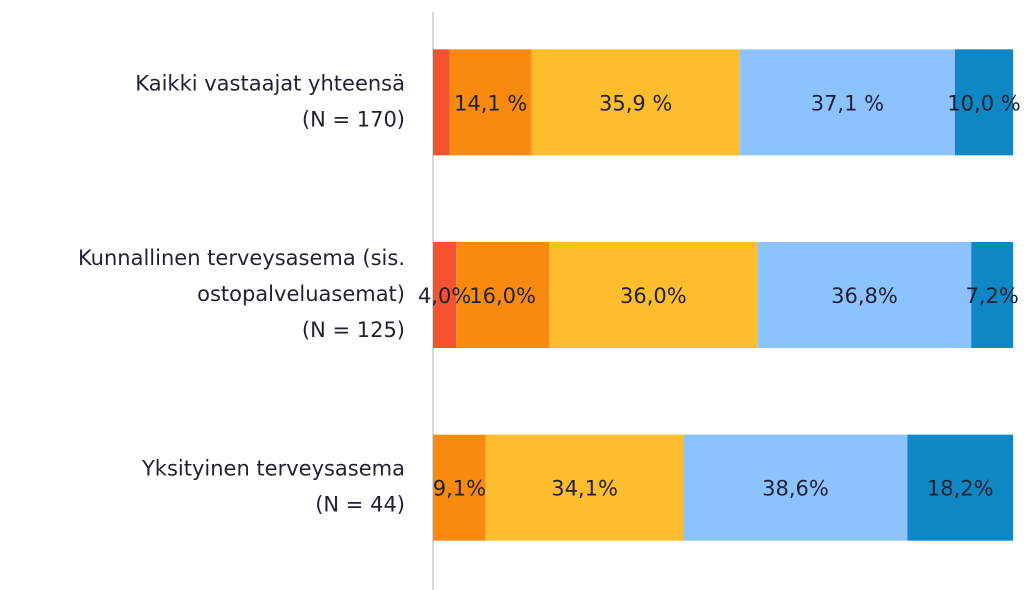 Image resolution: width=1028 pixels, height=590 pixels. What do you see at coordinates (241, 258) in the screenshot?
I see `category-label: Kunnallinen terveysasema (sis.` at bounding box center [241, 258].